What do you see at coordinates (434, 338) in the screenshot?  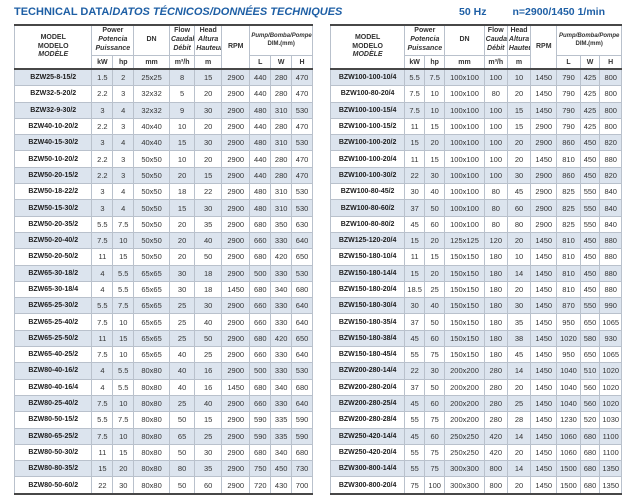 I see `cell-power-hp: 60` at bounding box center [434, 338].